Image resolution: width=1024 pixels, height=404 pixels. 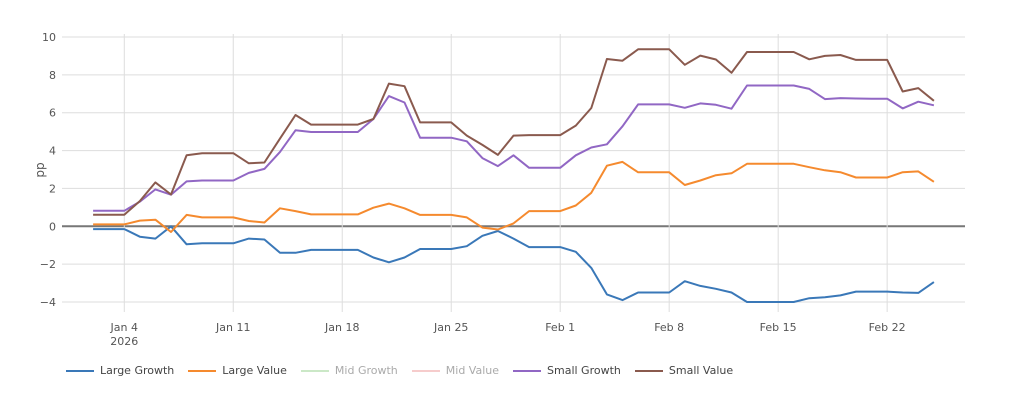 What do you see at coordinates (514, 196) in the screenshot?
I see `series-line-large-value` at bounding box center [514, 196].